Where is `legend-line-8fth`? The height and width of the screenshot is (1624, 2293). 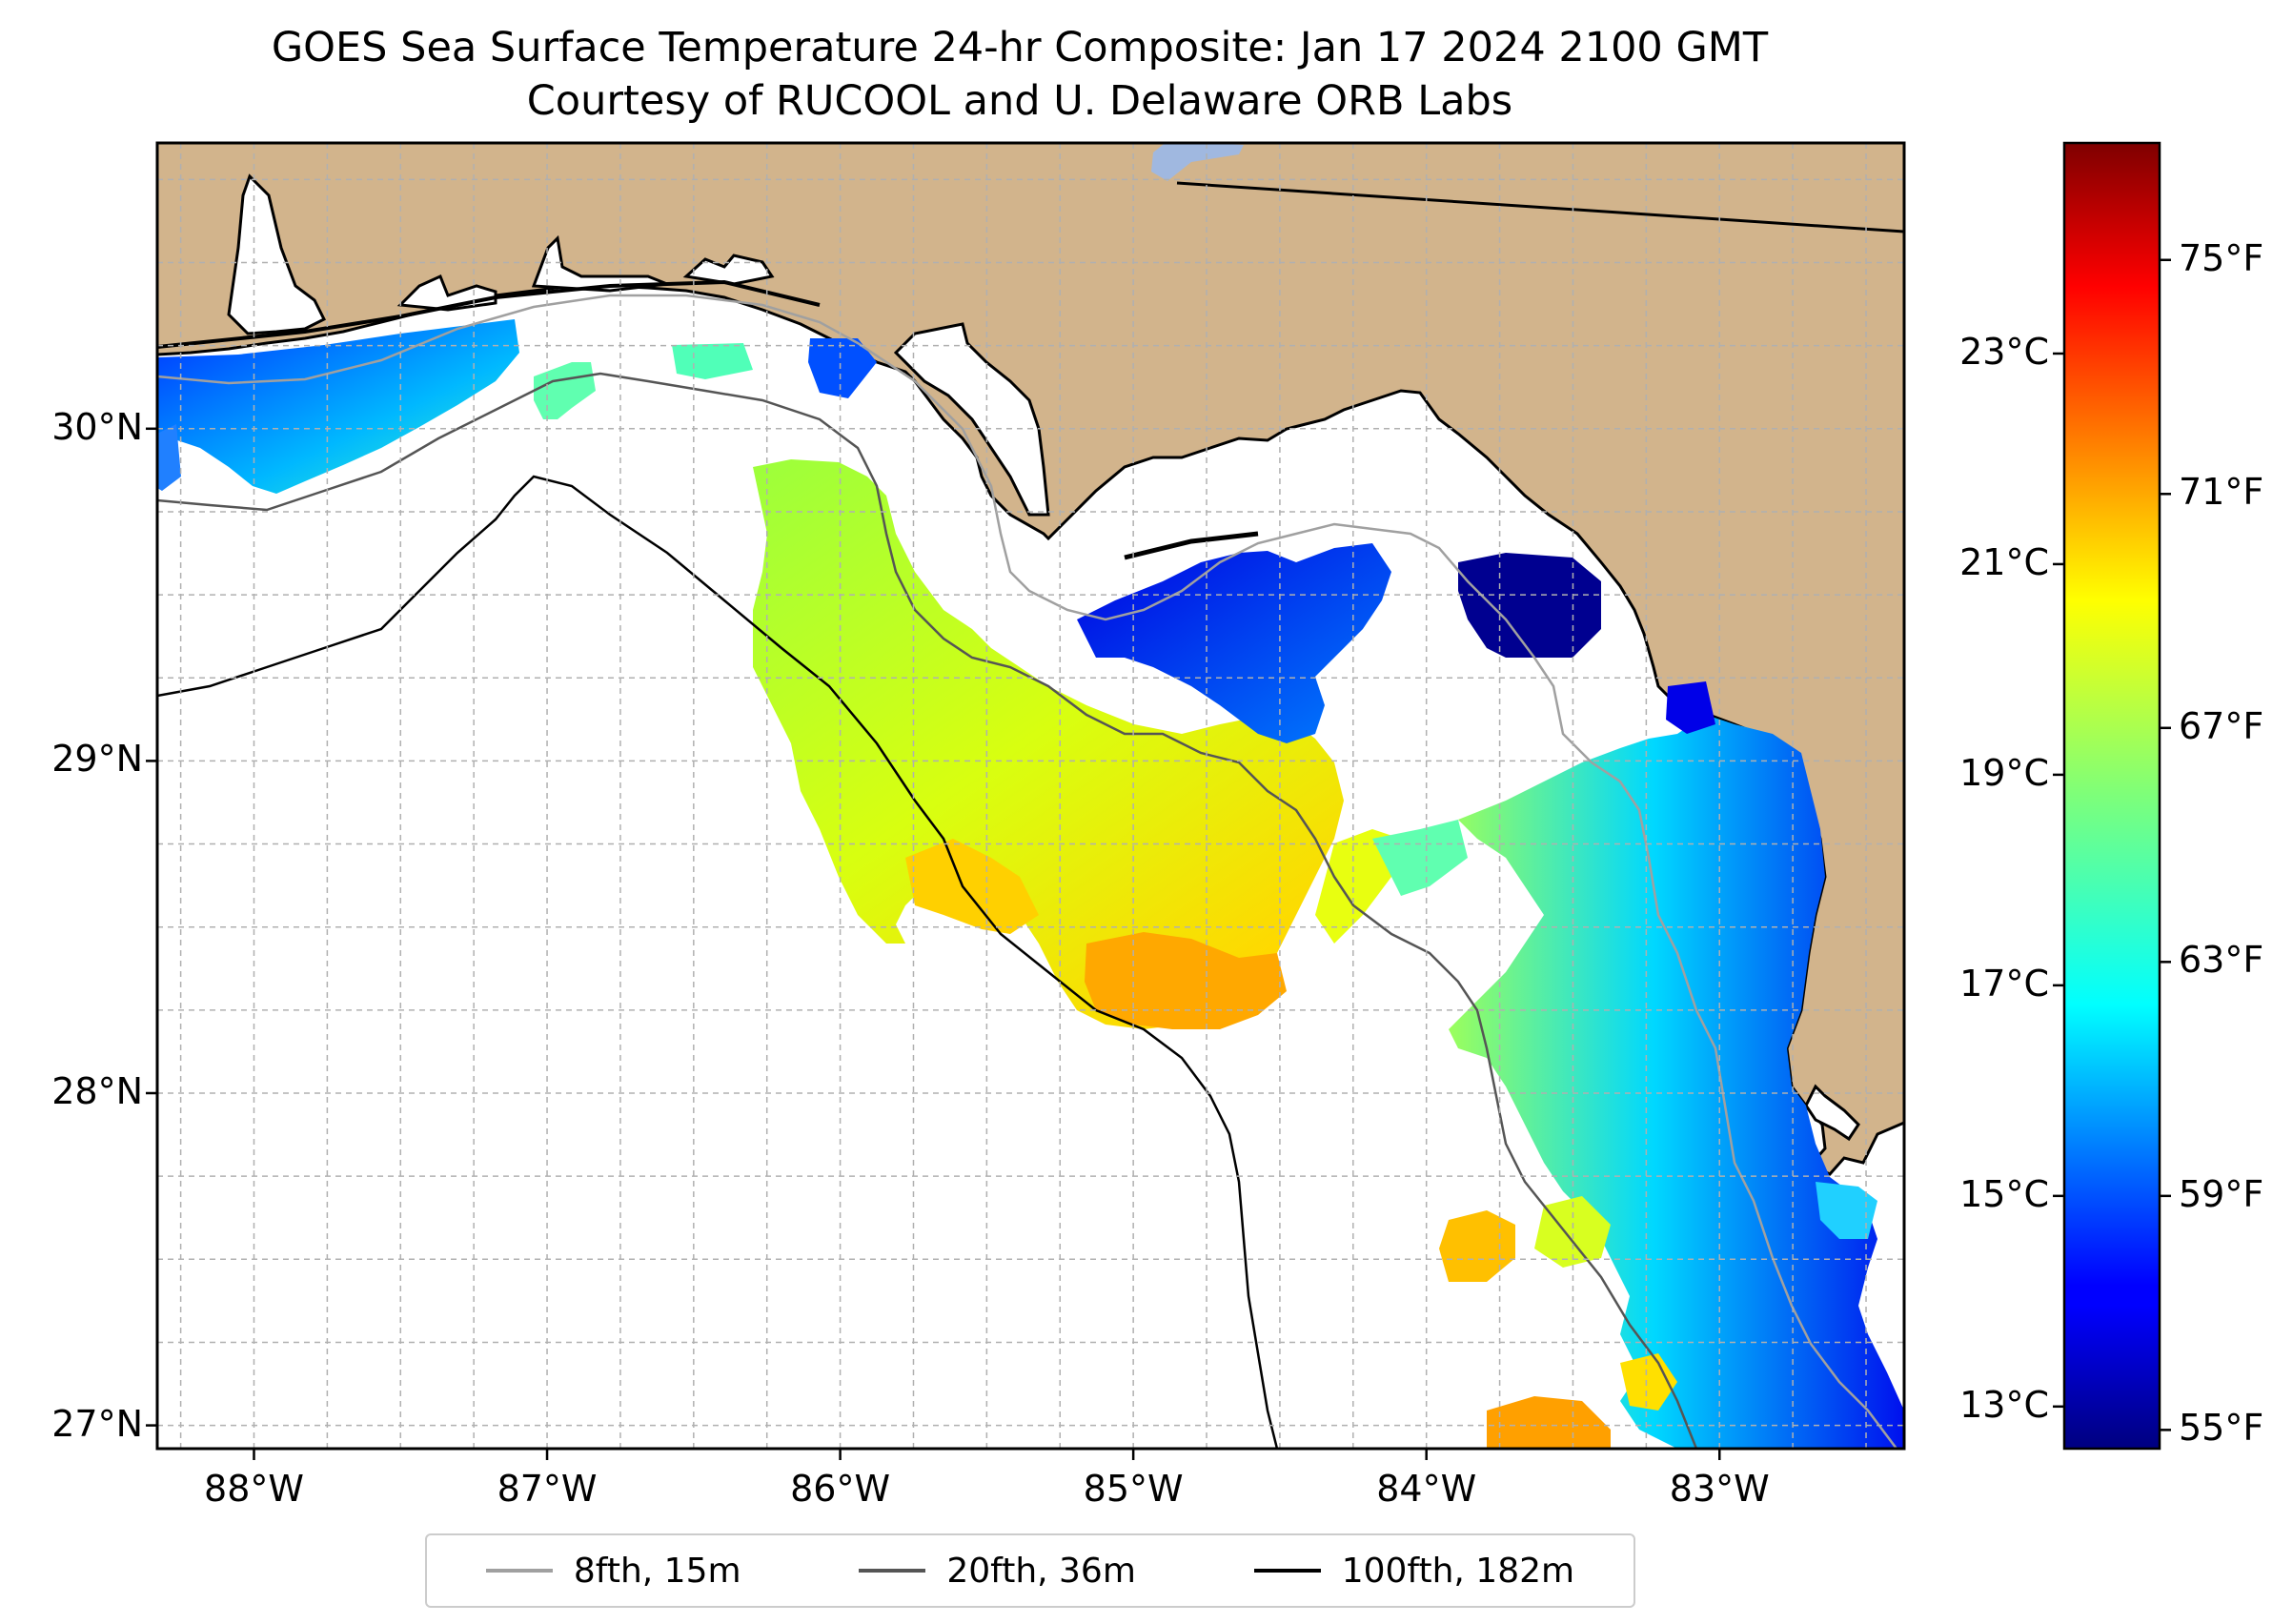 legend-line-8fth is located at coordinates (519, 1571).